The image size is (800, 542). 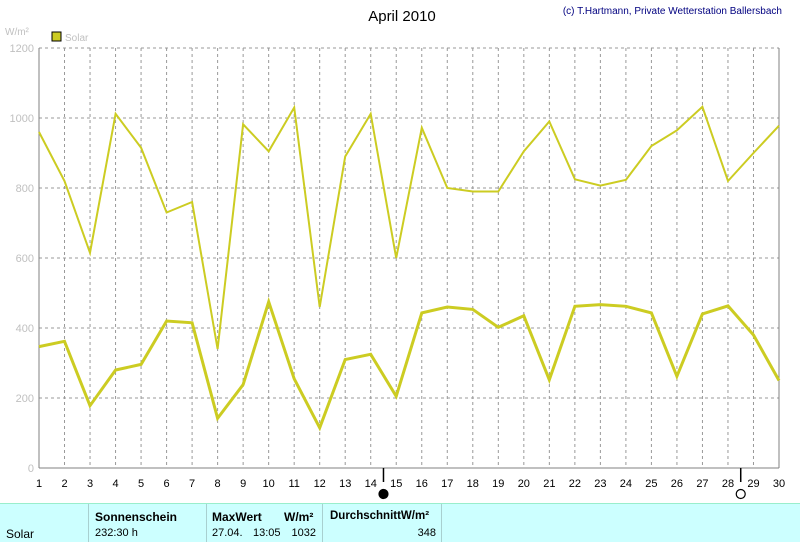 What do you see at coordinates (243, 484) in the screenshot?
I see `x-tick-label: 9` at bounding box center [243, 484].